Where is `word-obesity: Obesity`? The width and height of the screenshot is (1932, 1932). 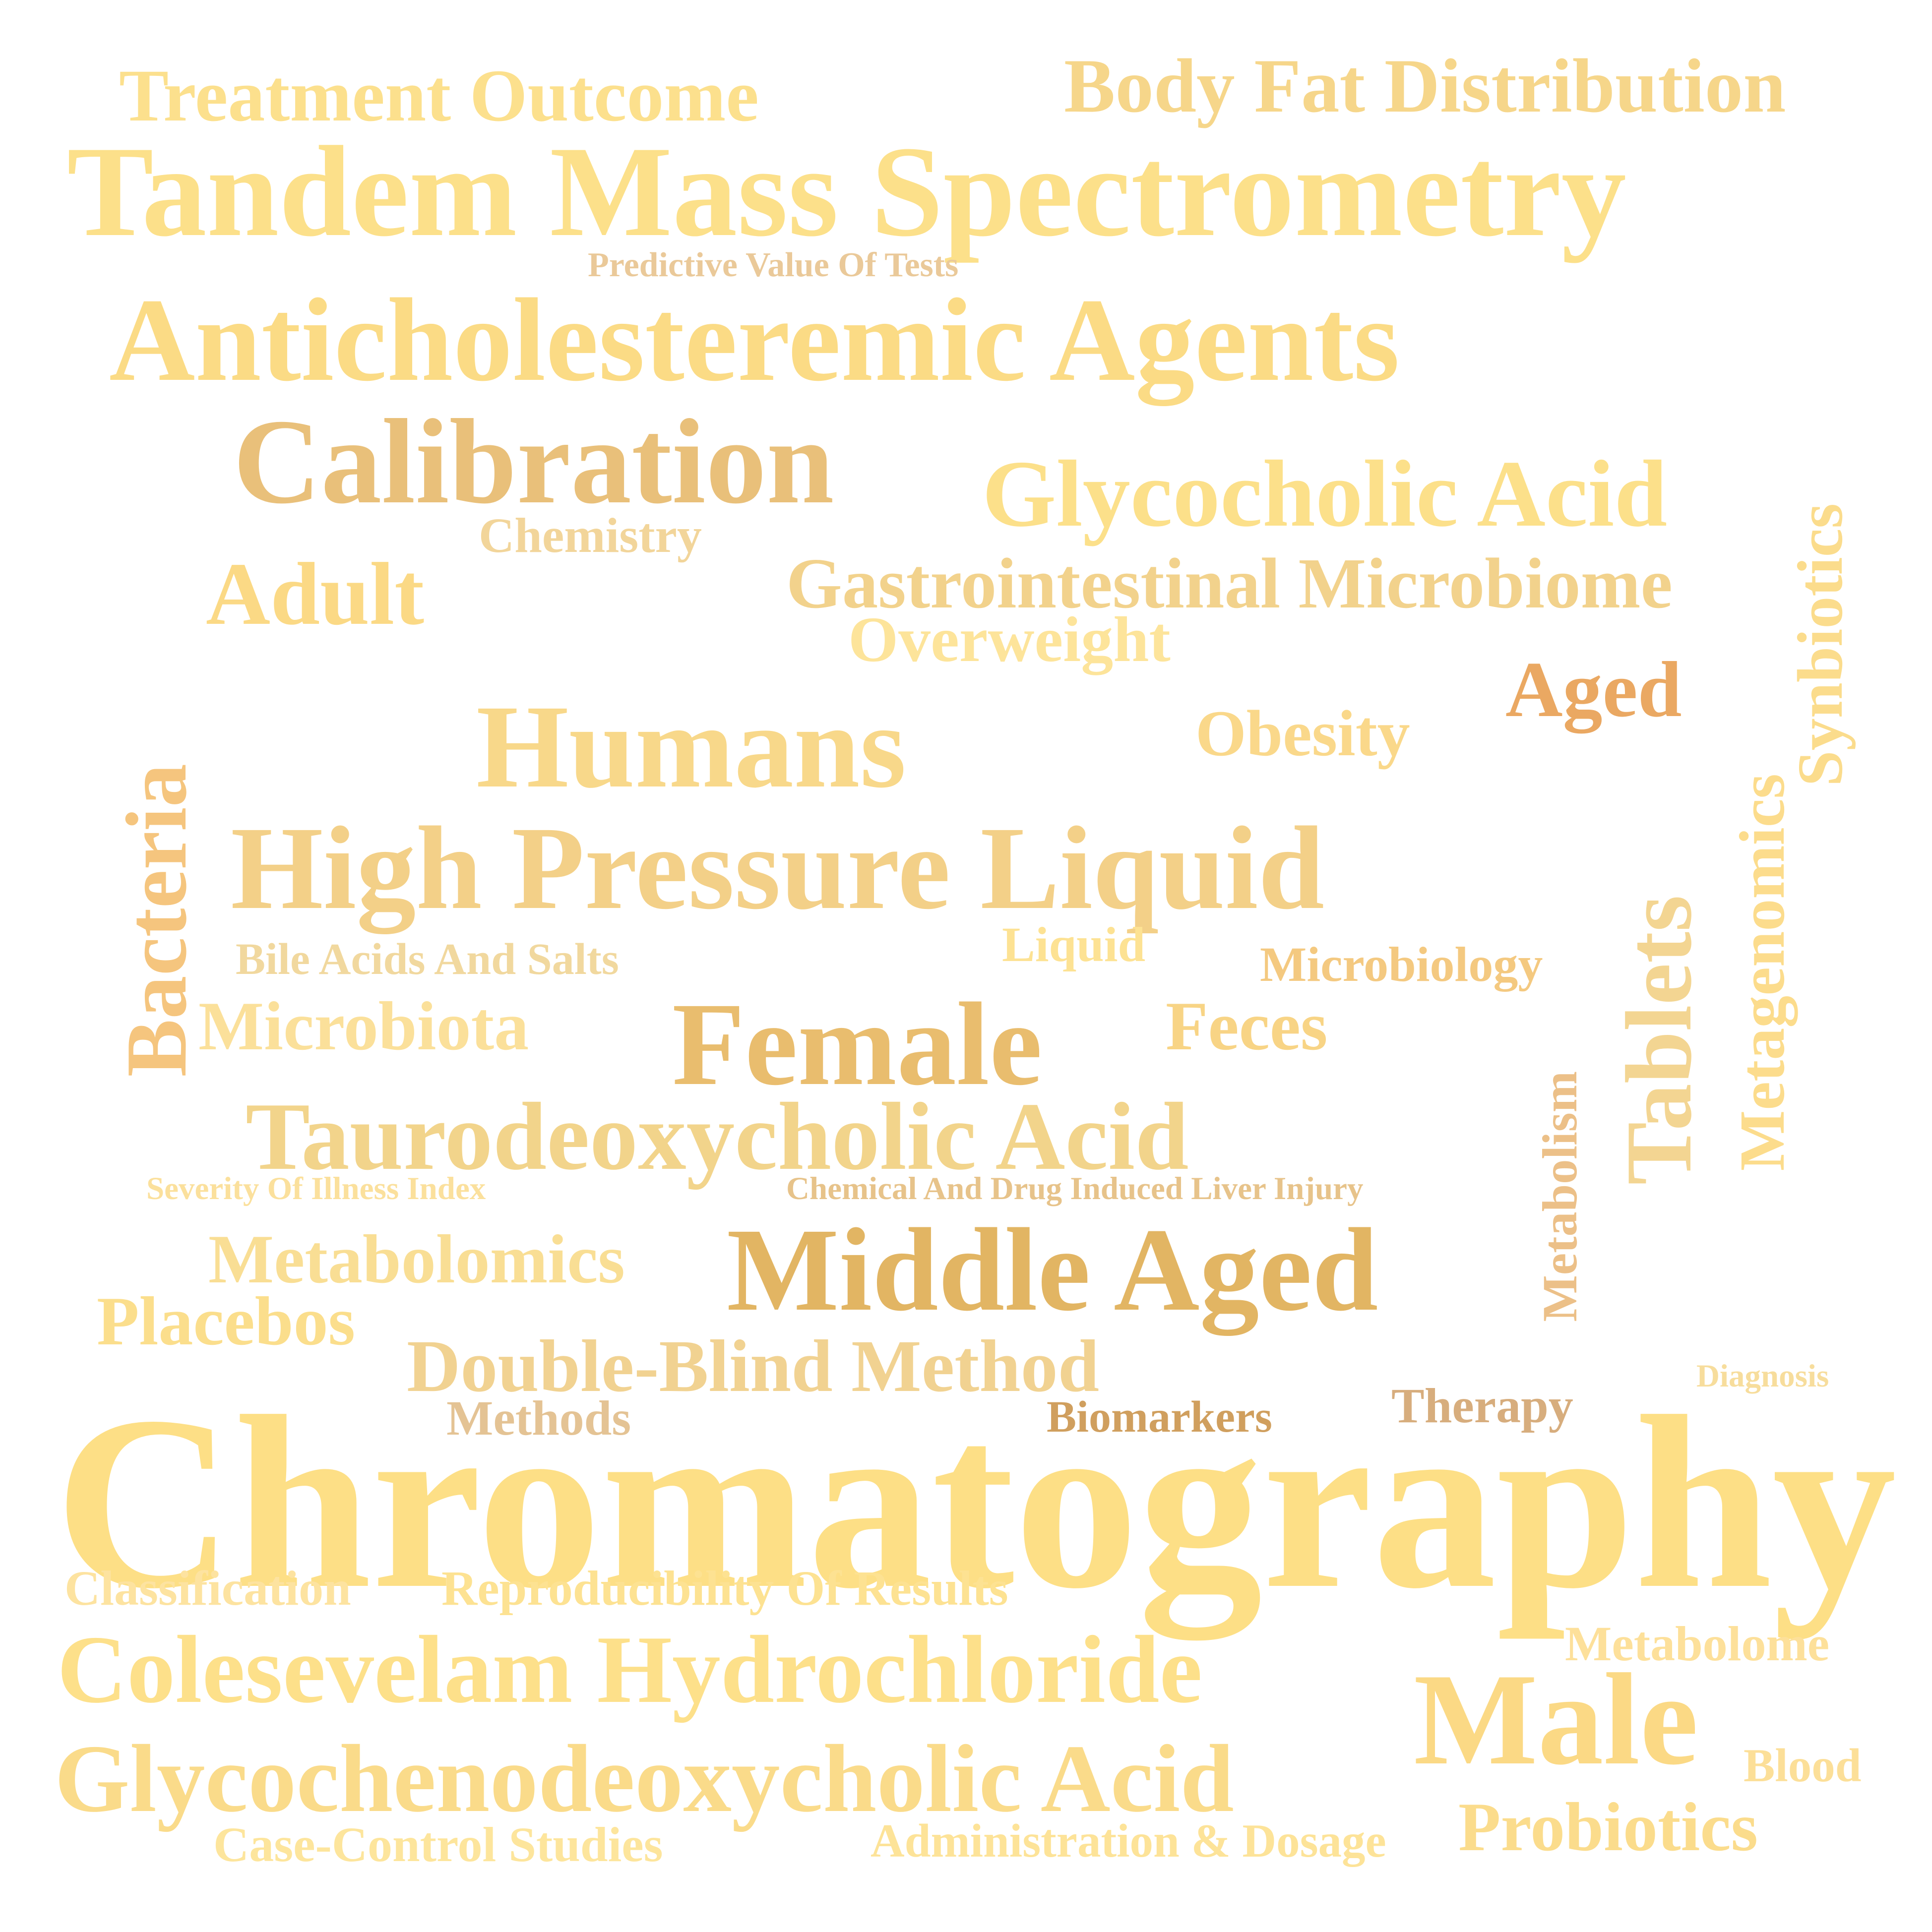
word-obesity: Obesity is located at coordinates (1302, 733).